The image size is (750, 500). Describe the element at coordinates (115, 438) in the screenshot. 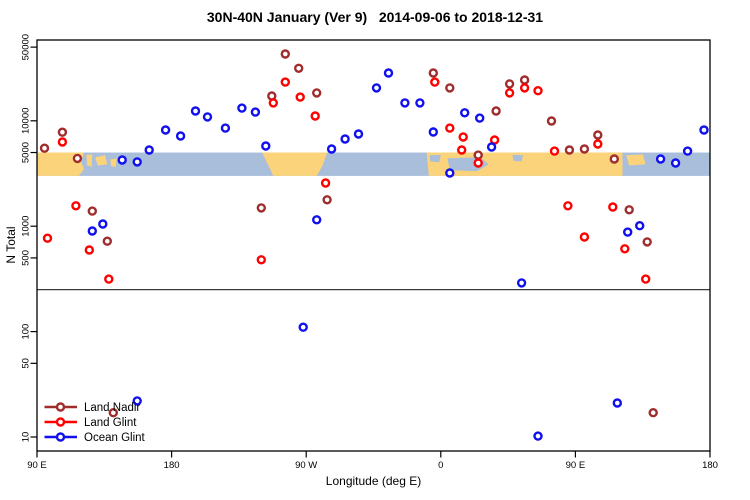

I see `legend-label-2: Ocean Glint` at that location.